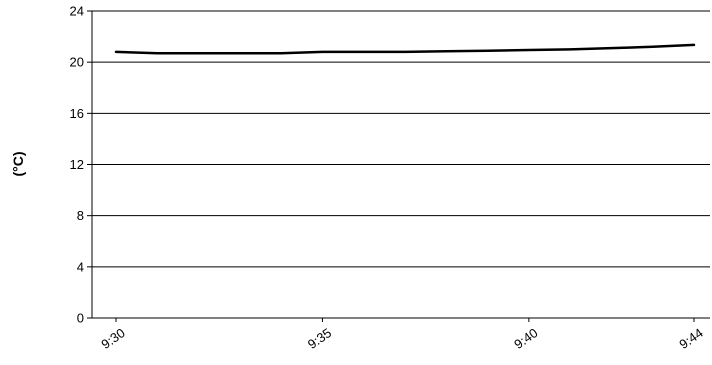 This screenshot has width=712, height=365. What do you see at coordinates (319, 338) in the screenshot?
I see `x-tick-label: 9:35` at bounding box center [319, 338].